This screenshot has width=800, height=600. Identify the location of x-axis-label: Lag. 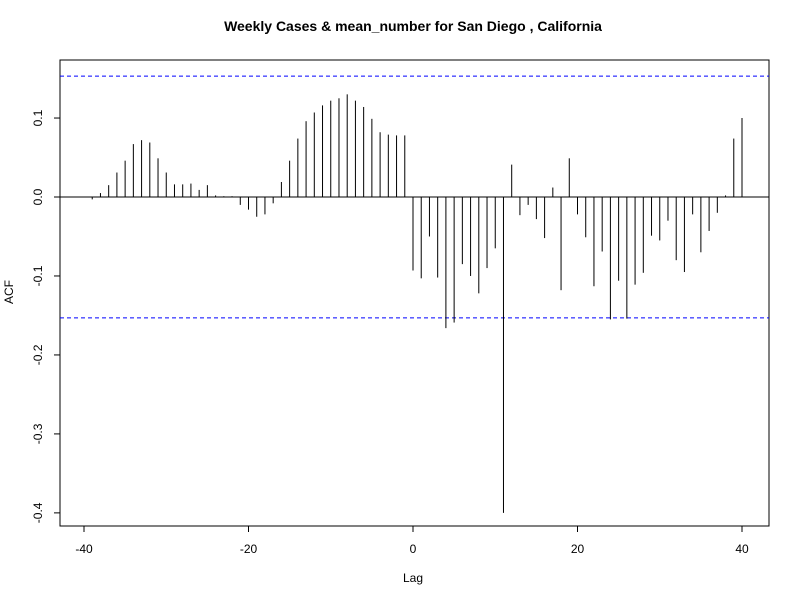
(413, 578).